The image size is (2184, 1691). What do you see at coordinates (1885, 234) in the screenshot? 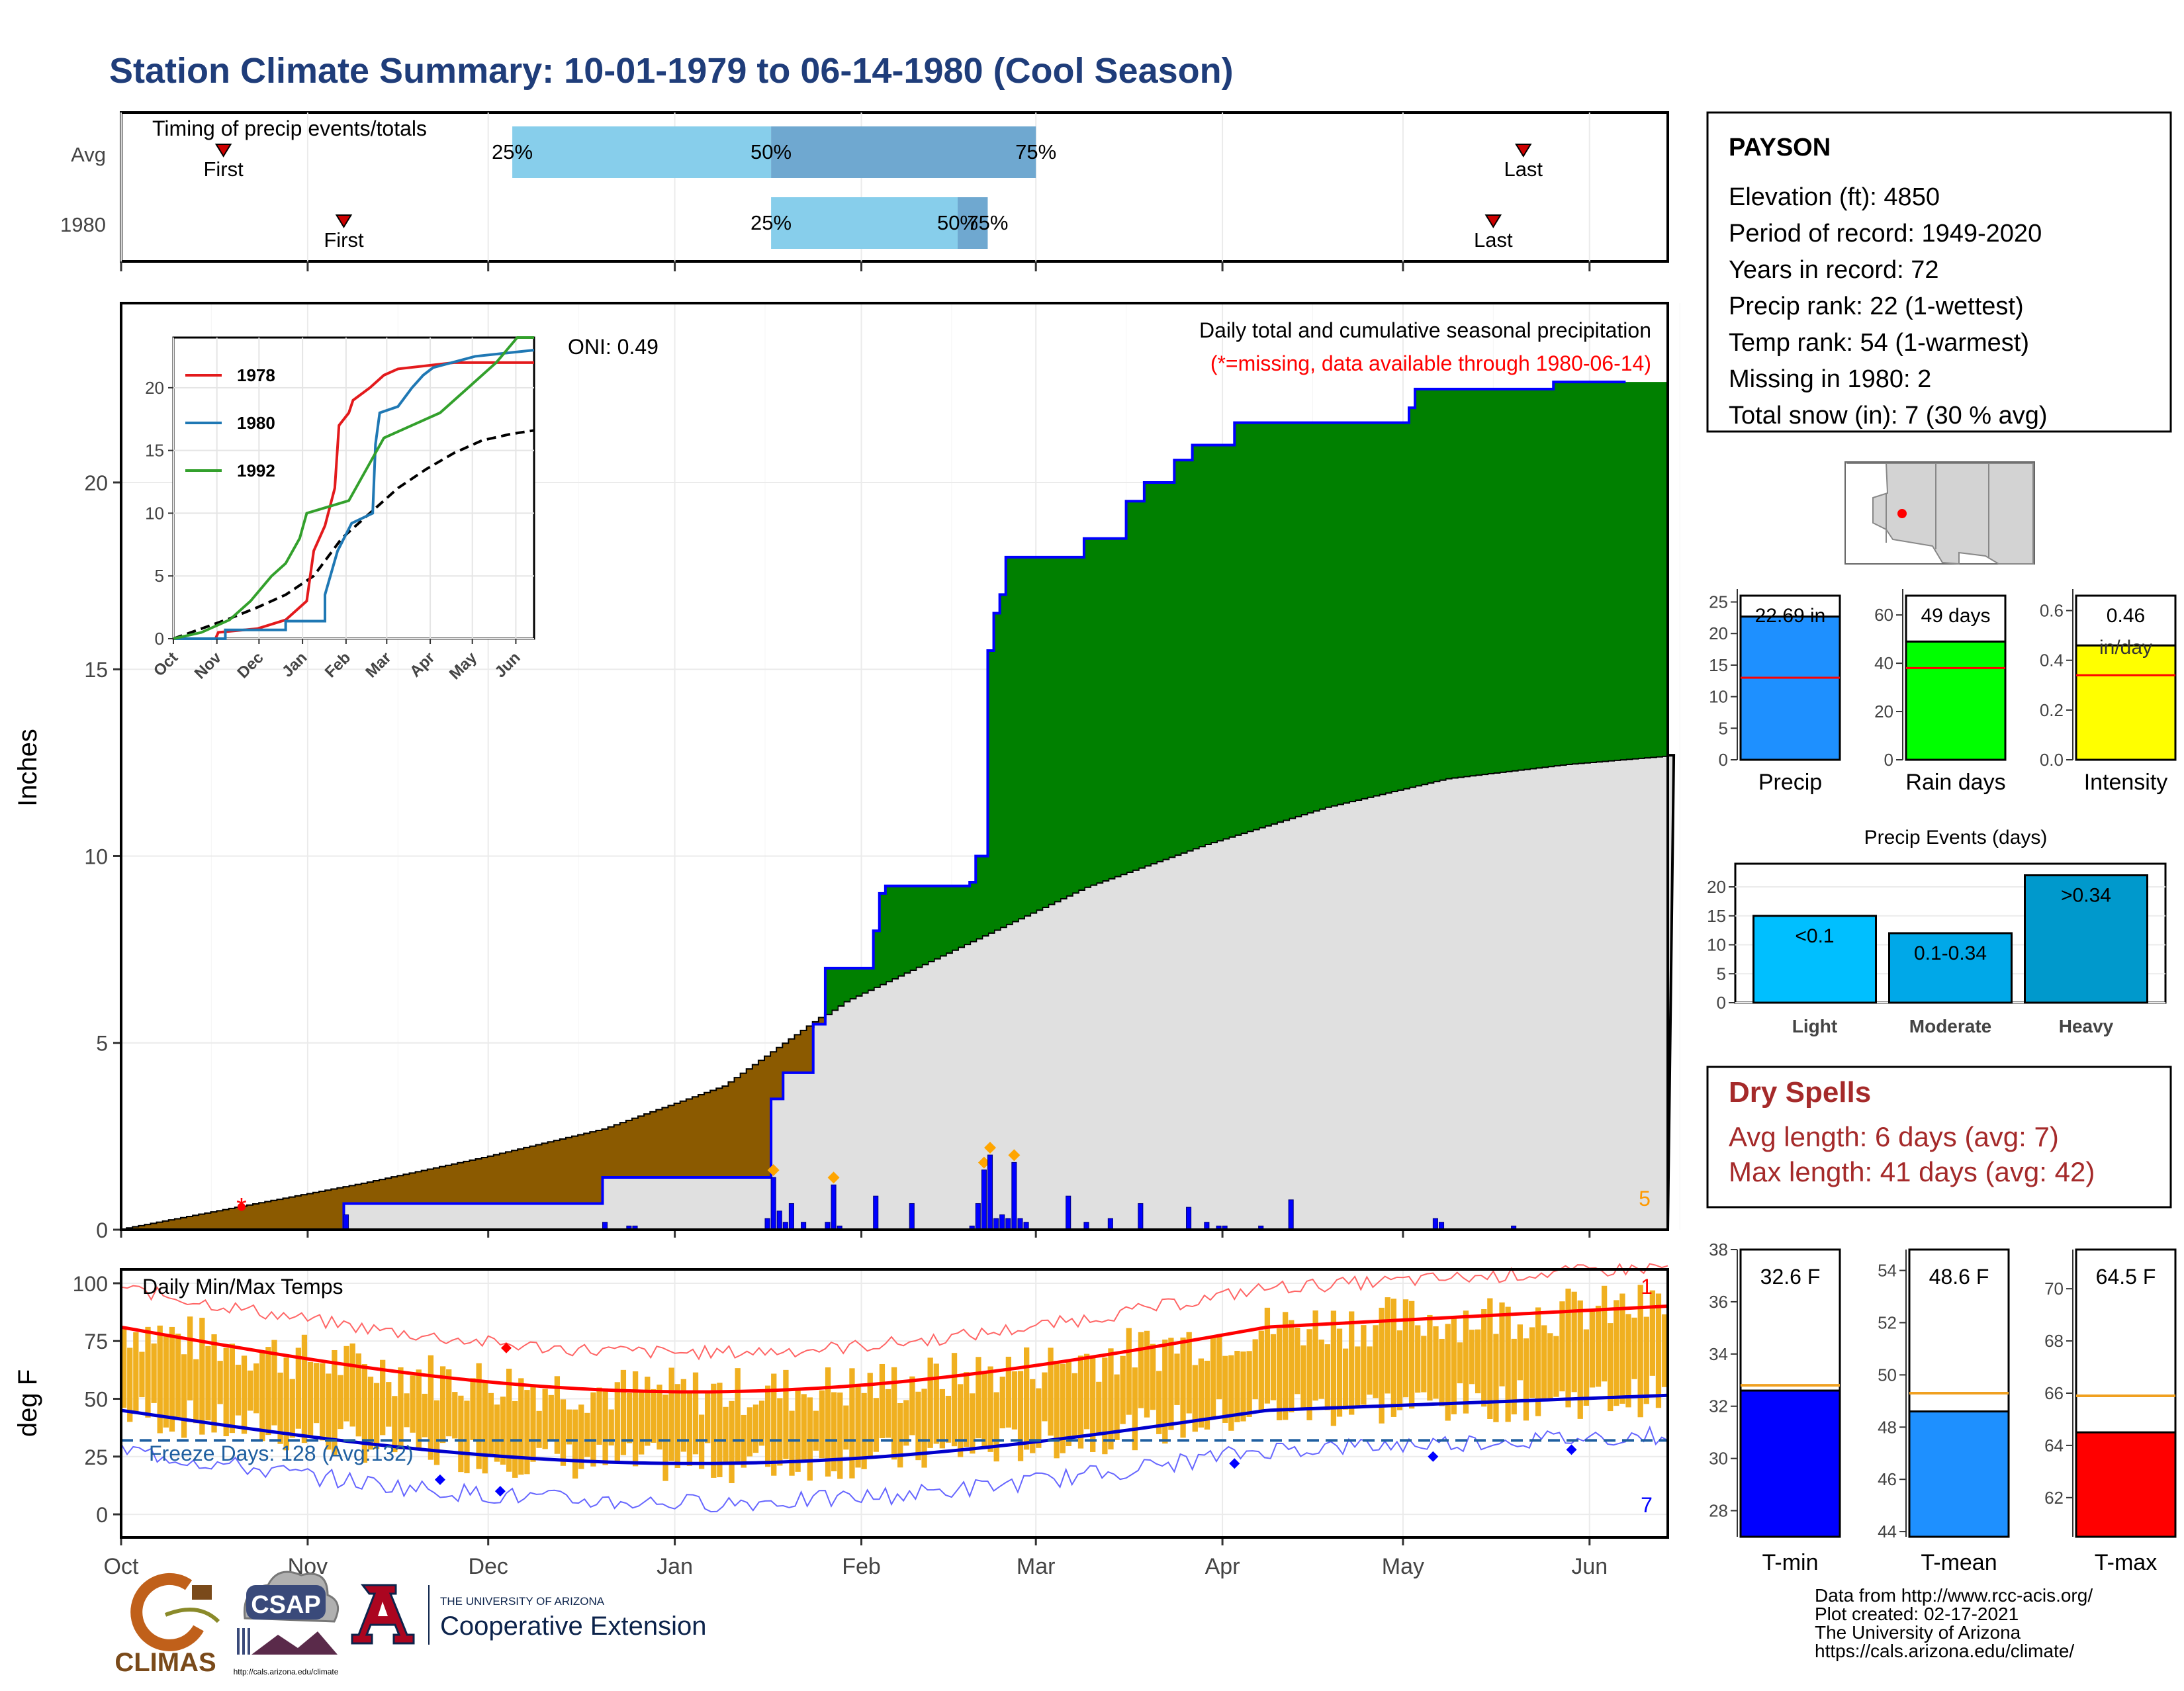
I see `station-info-line: Period of record: 1949-2020` at bounding box center [1885, 234].